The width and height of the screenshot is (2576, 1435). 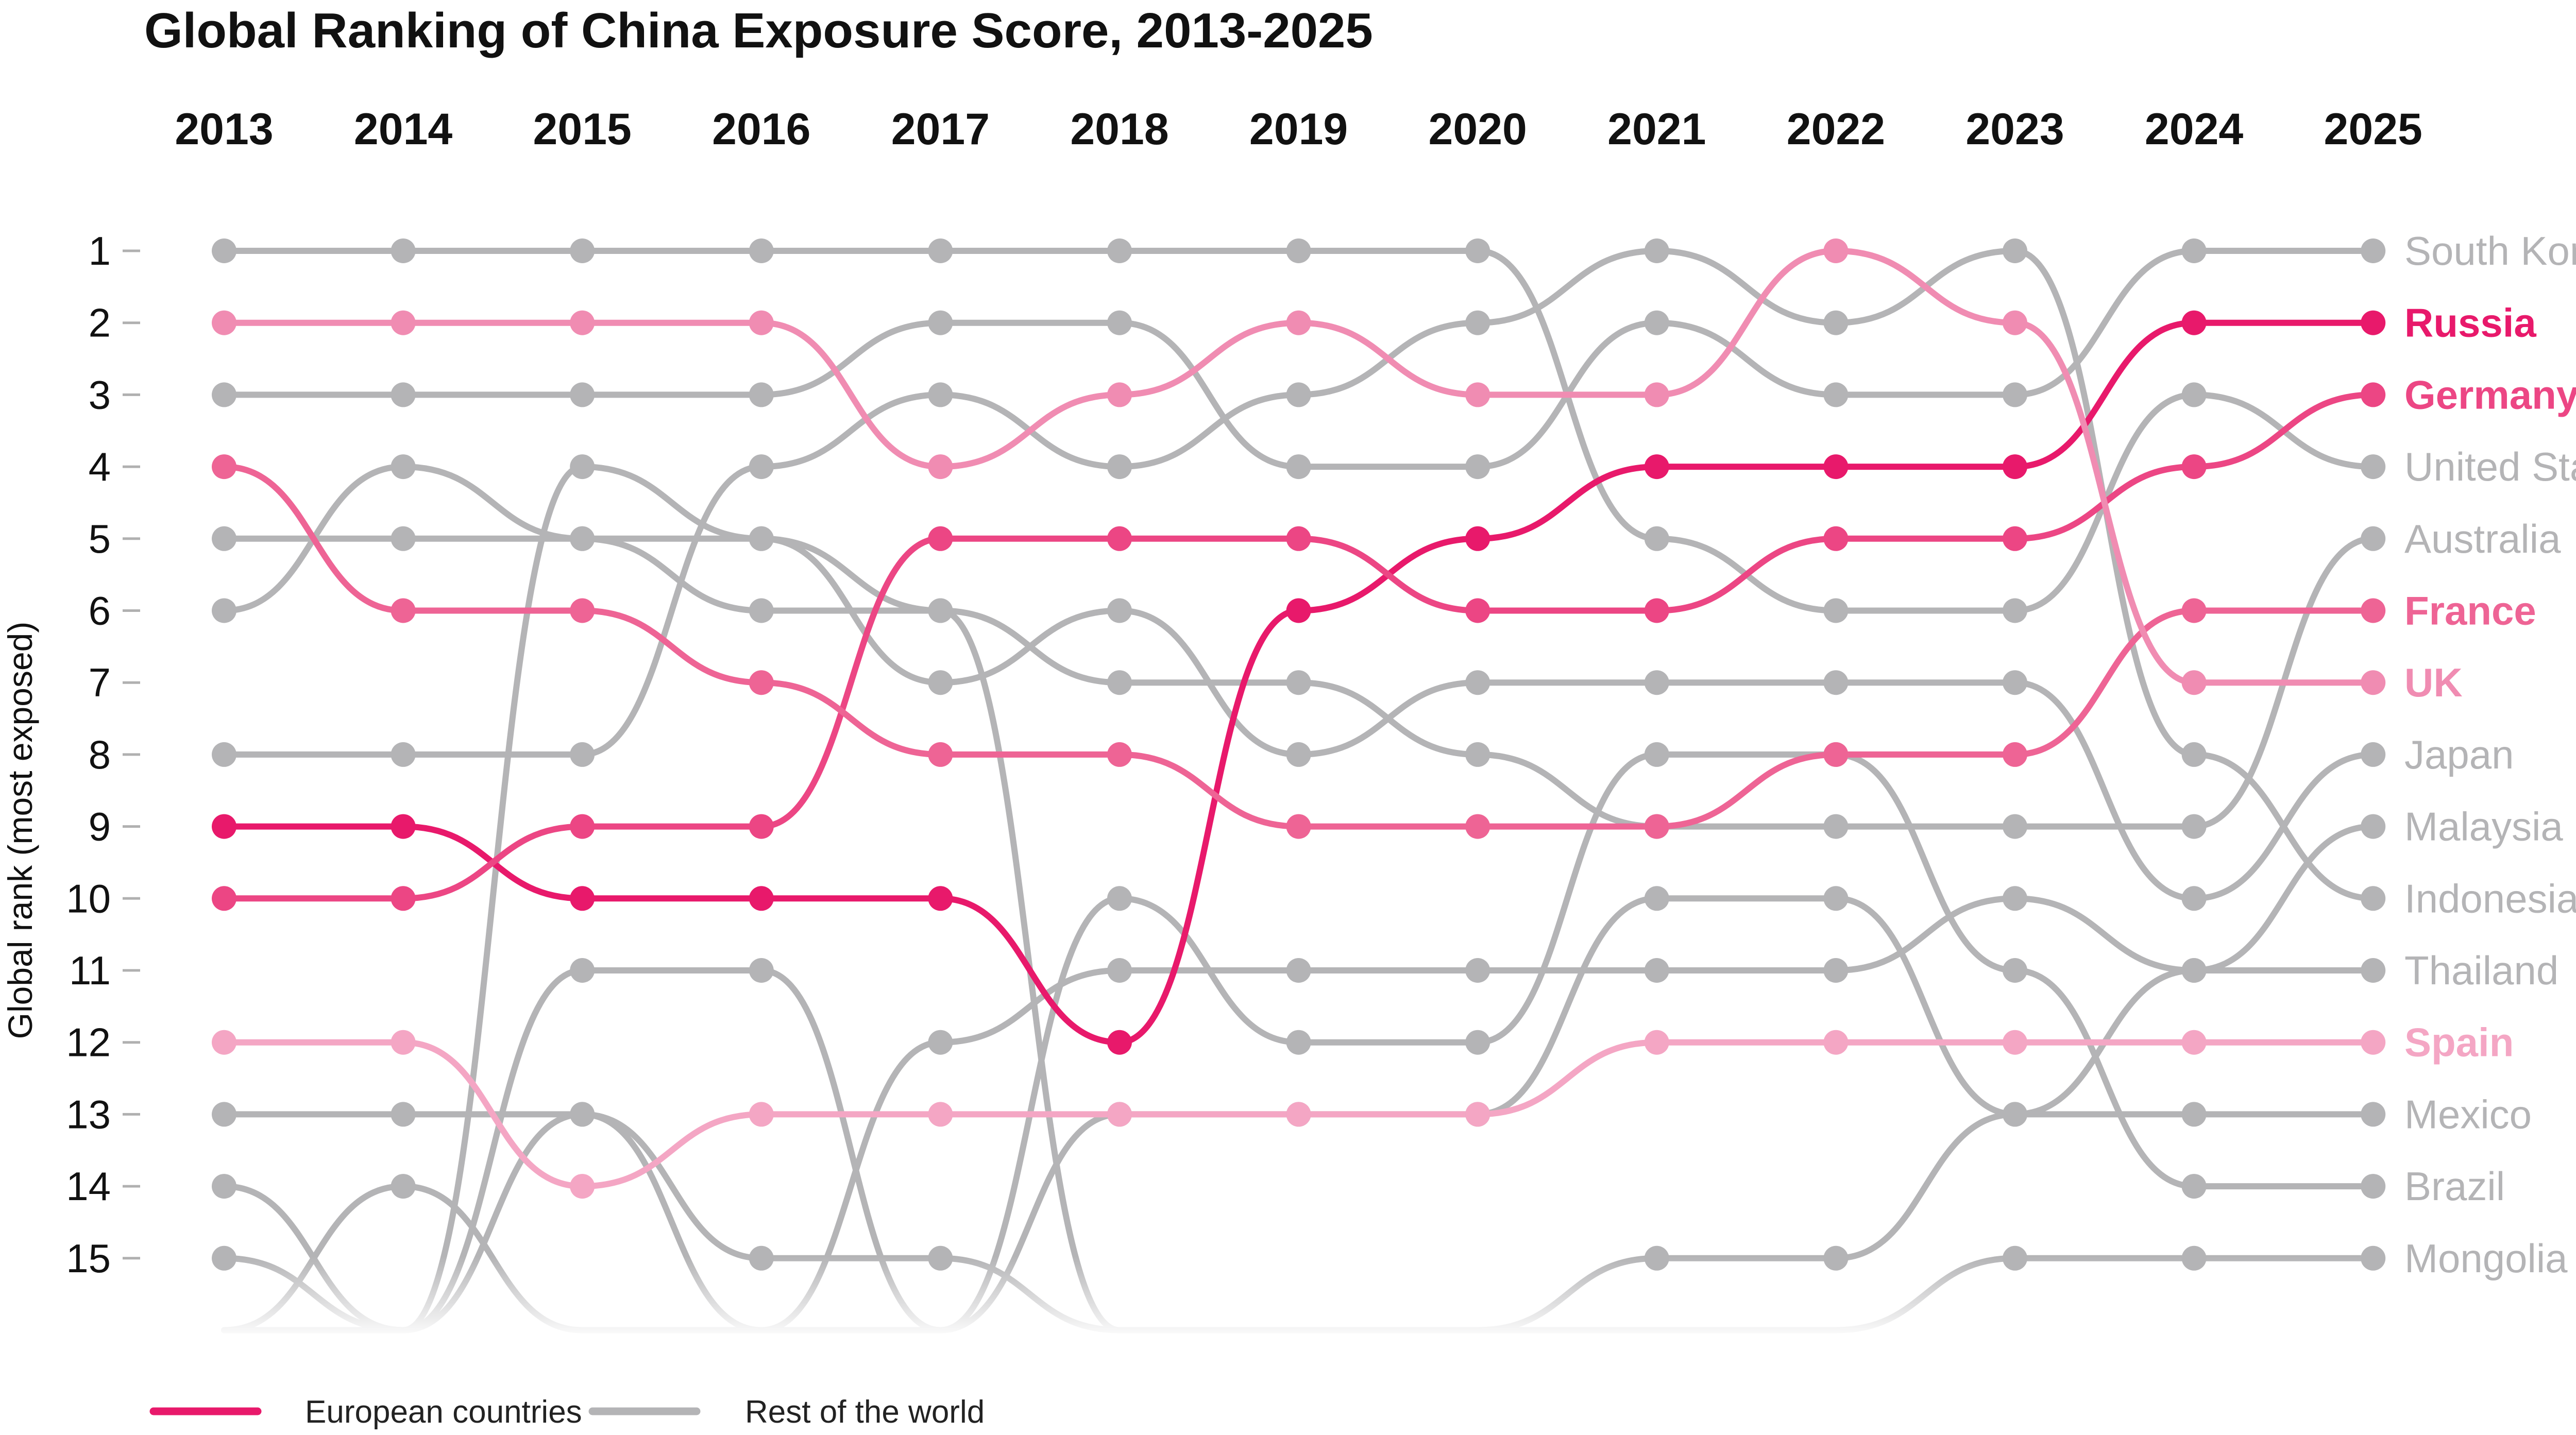 I want to click on rank-label-7: 7, so click(x=100, y=682).